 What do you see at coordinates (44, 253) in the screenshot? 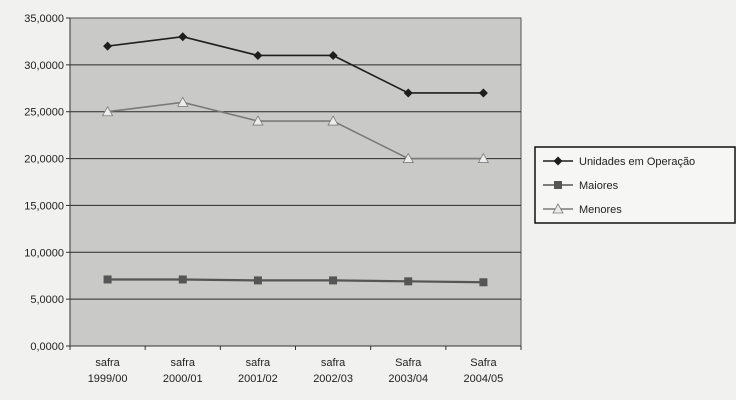
I see `y-tick-label: 10,0000` at bounding box center [44, 253].